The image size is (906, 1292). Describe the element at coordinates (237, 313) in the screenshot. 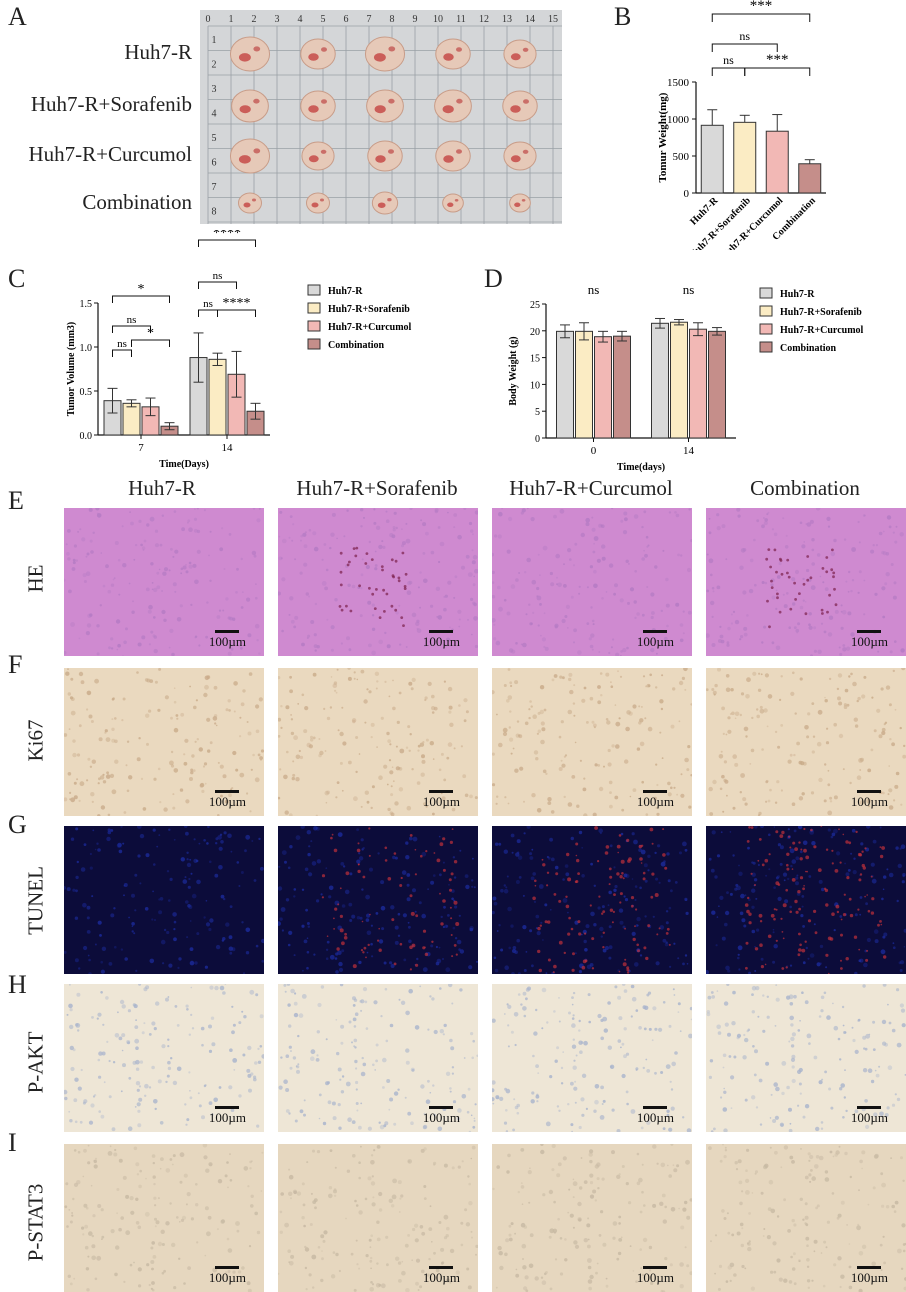

I see `significance-bracket` at that location.